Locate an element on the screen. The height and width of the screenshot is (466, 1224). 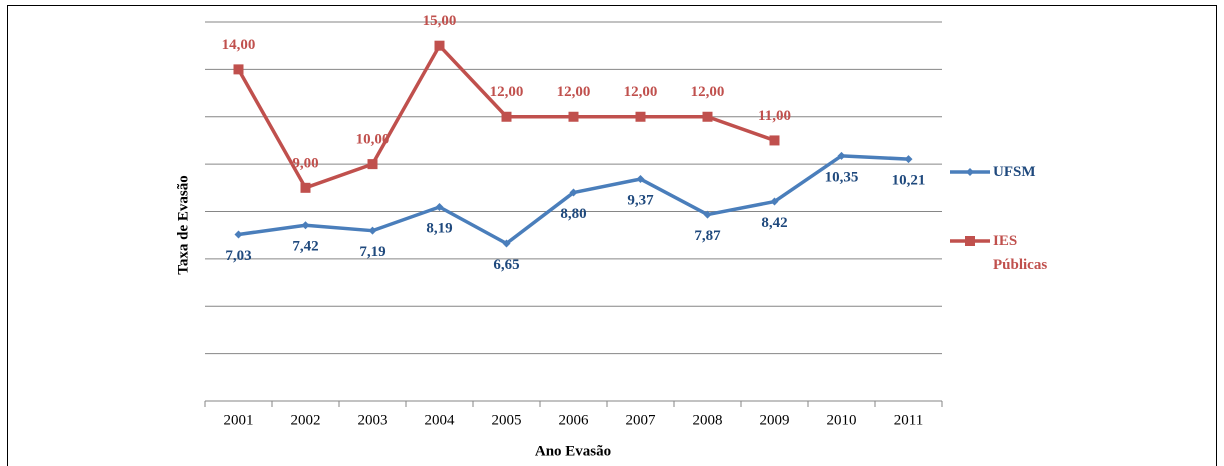
data-label: 10,00 is located at coordinates (373, 140).